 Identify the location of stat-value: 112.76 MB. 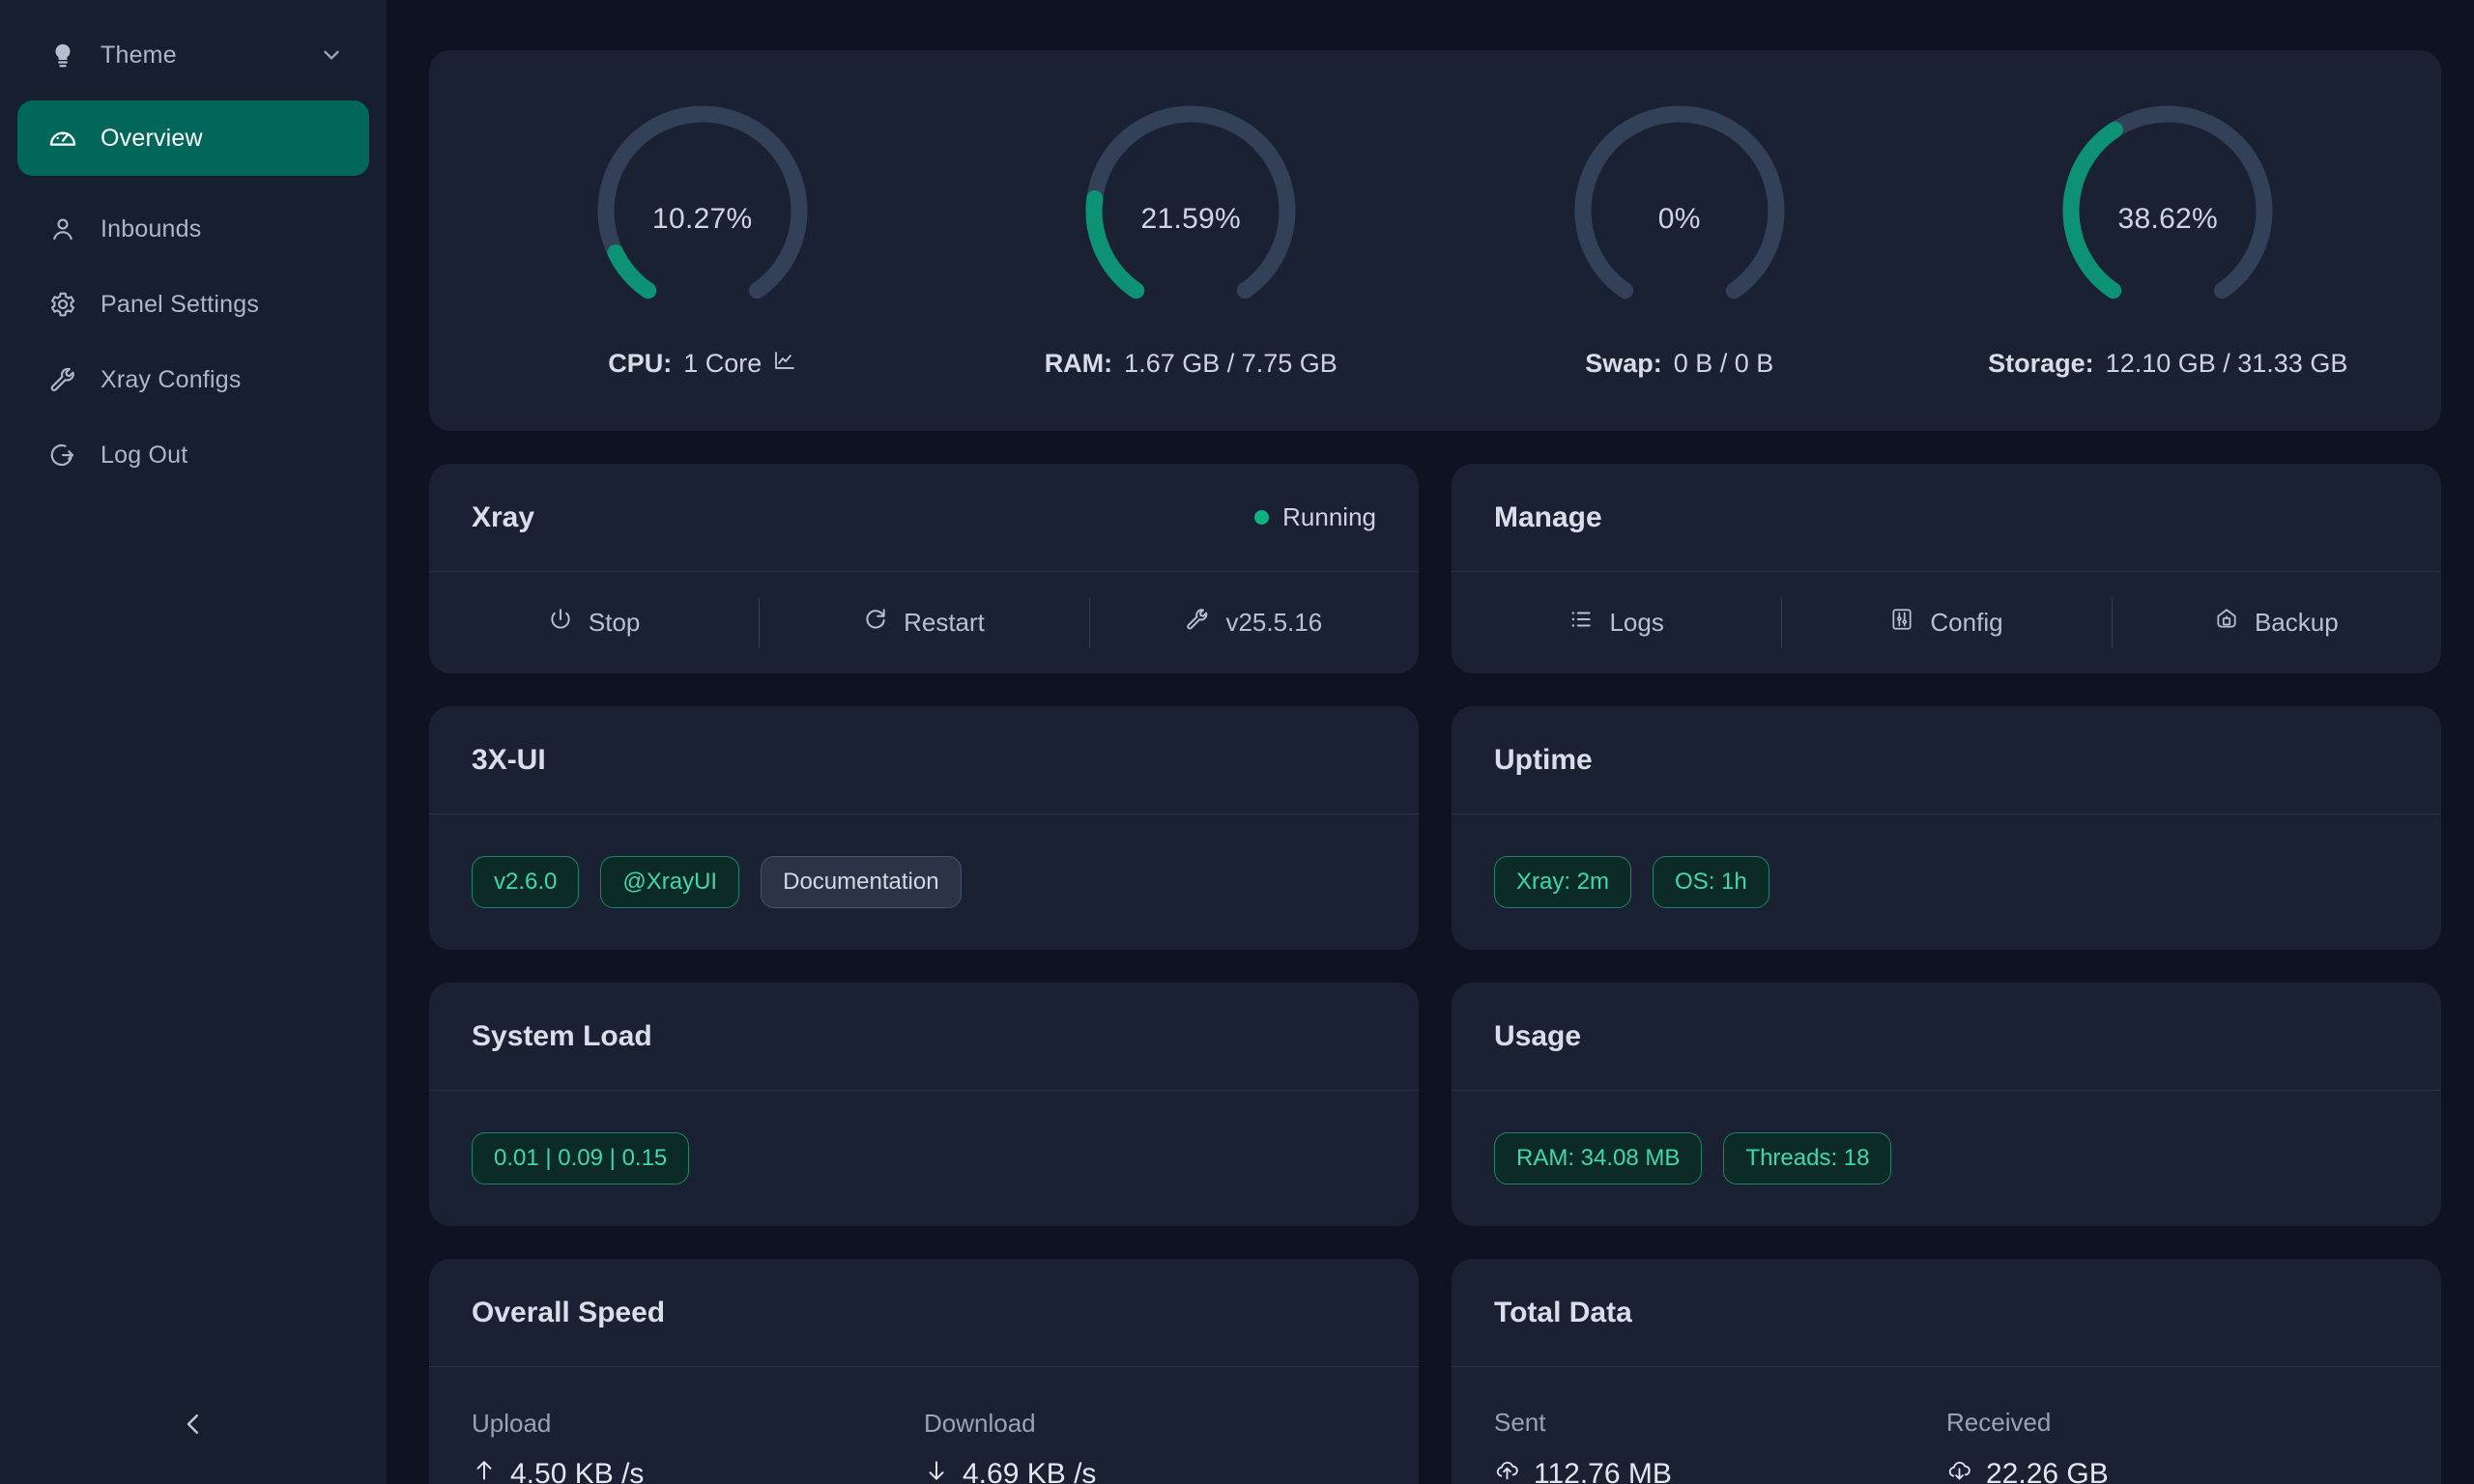
(1603, 1470).